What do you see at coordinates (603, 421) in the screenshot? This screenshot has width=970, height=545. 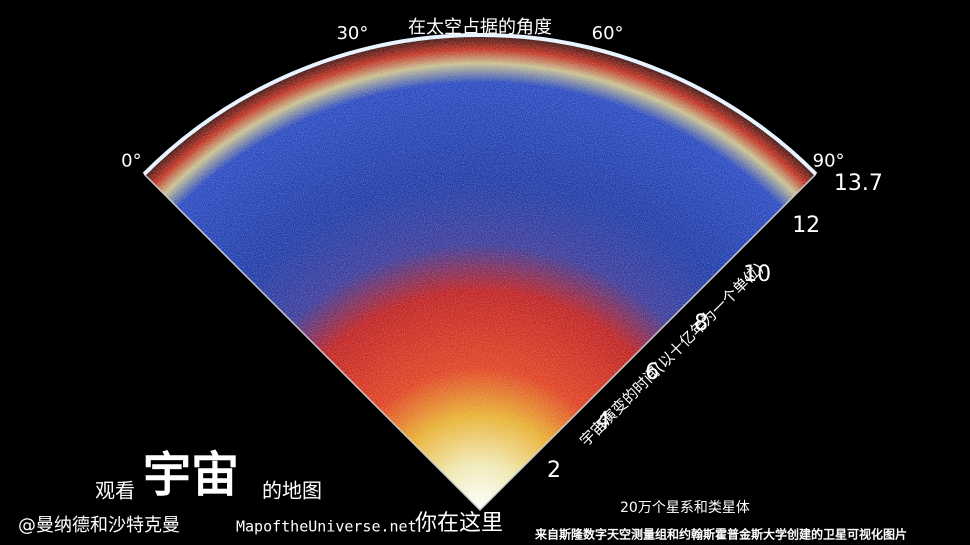 I see `time-tick-label: 4` at bounding box center [603, 421].